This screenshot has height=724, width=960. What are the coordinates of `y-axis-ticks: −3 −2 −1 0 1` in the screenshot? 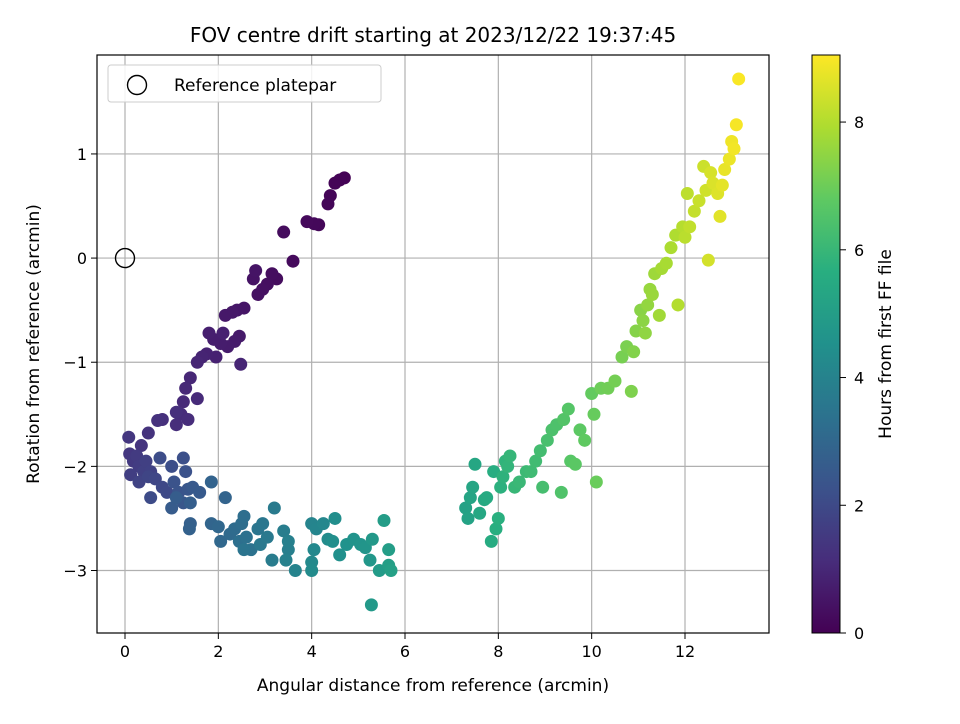 It's located at (80, 363).